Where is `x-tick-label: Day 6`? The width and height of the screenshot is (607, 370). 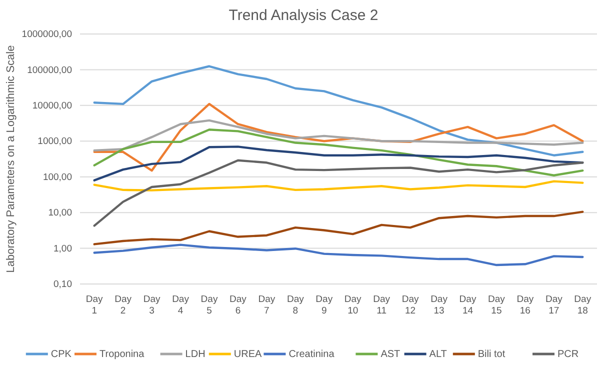 x-tick-label: Day 6 is located at coordinates (238, 305).